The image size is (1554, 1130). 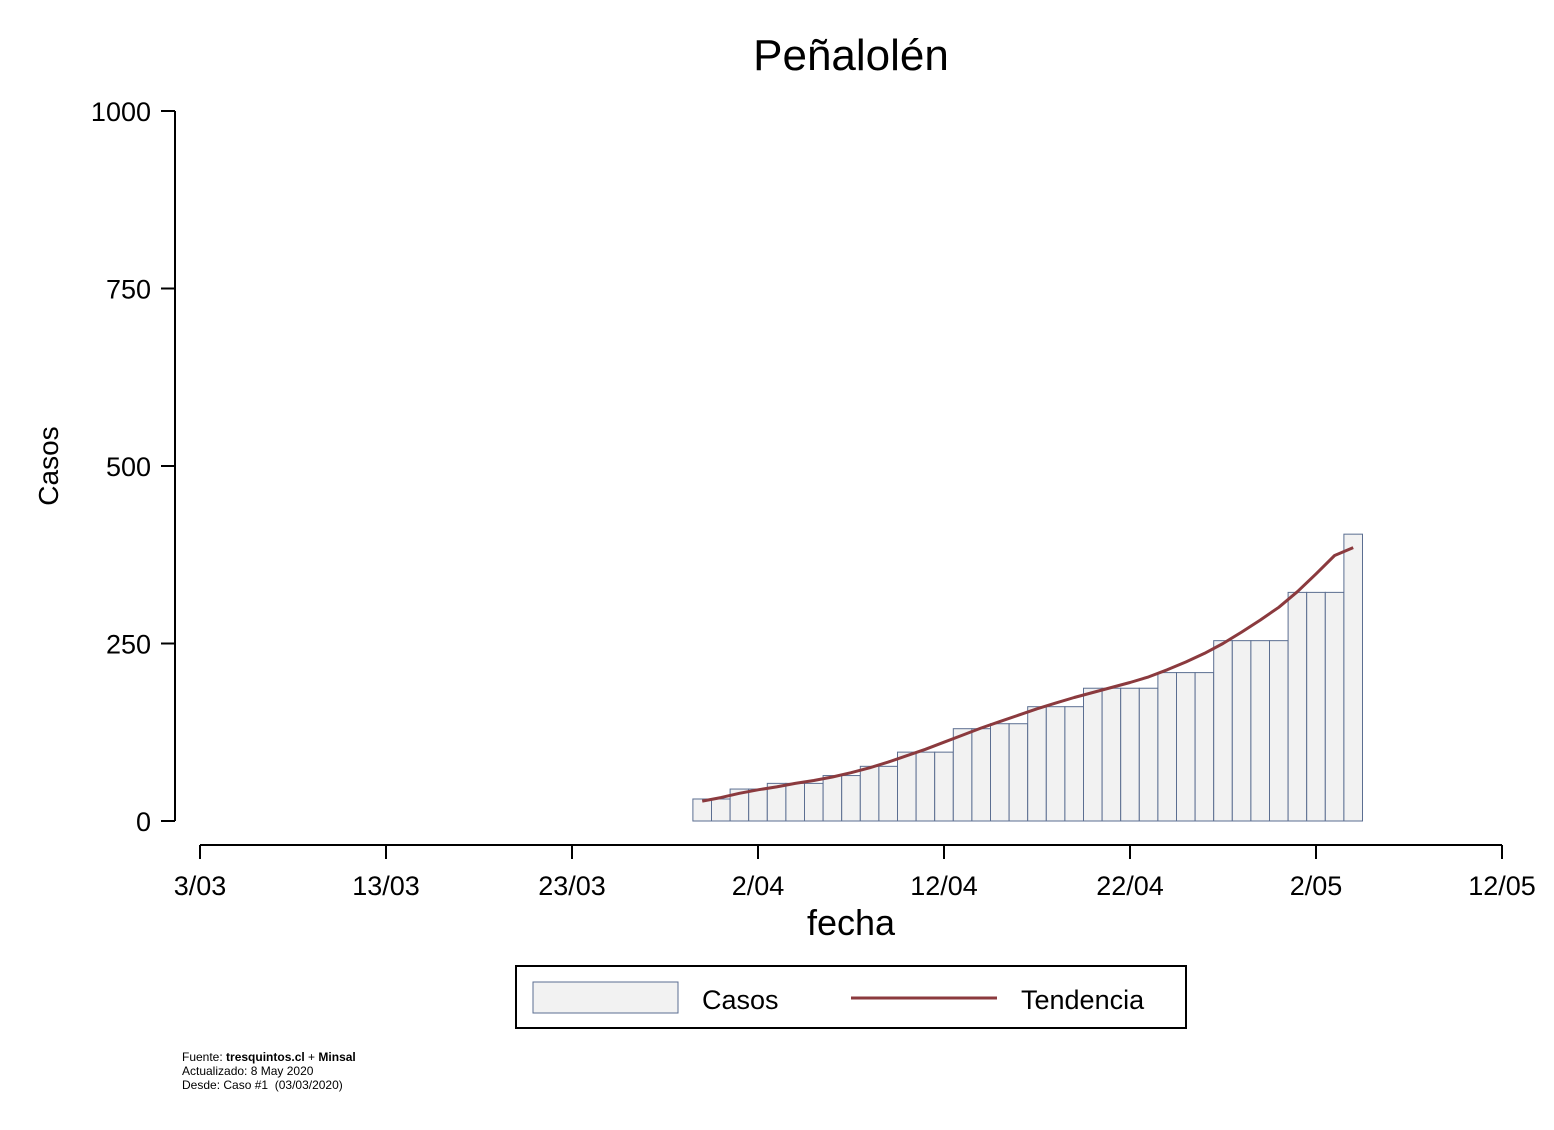 What do you see at coordinates (851, 997) in the screenshot?
I see `legend: Casos Tendencia` at bounding box center [851, 997].